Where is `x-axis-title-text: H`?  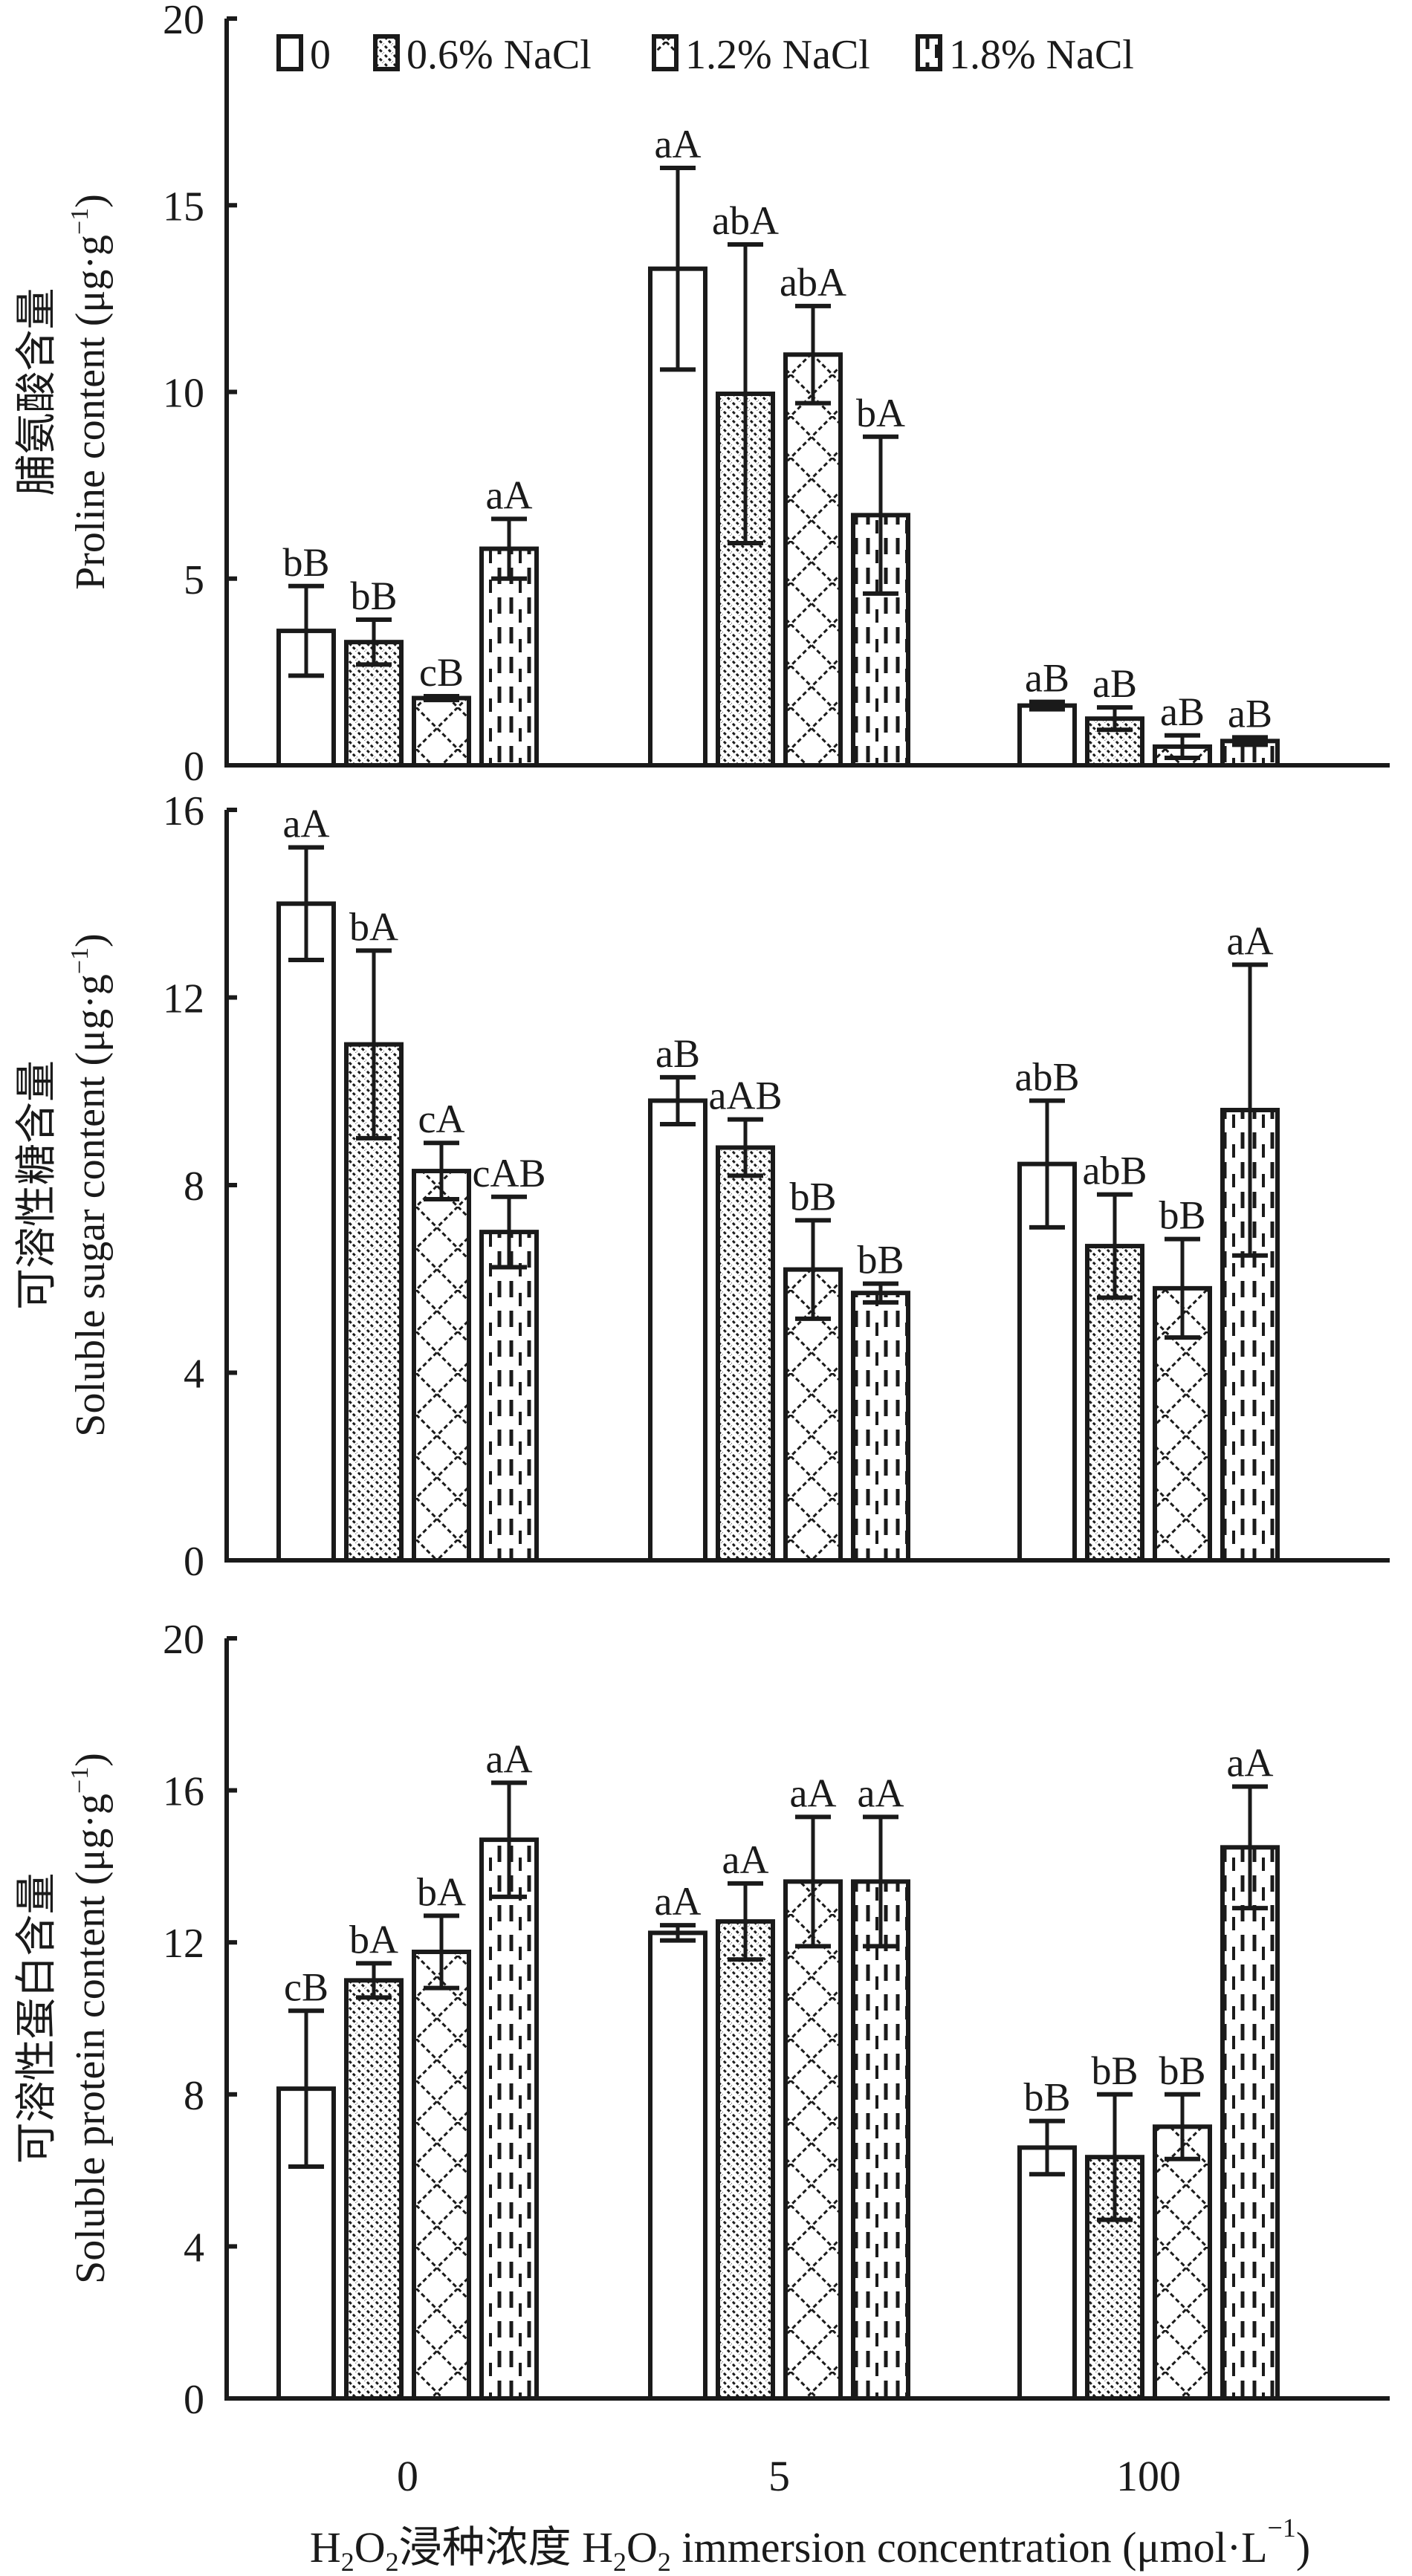
x-axis-title-text: H is located at coordinates (326, 2547).